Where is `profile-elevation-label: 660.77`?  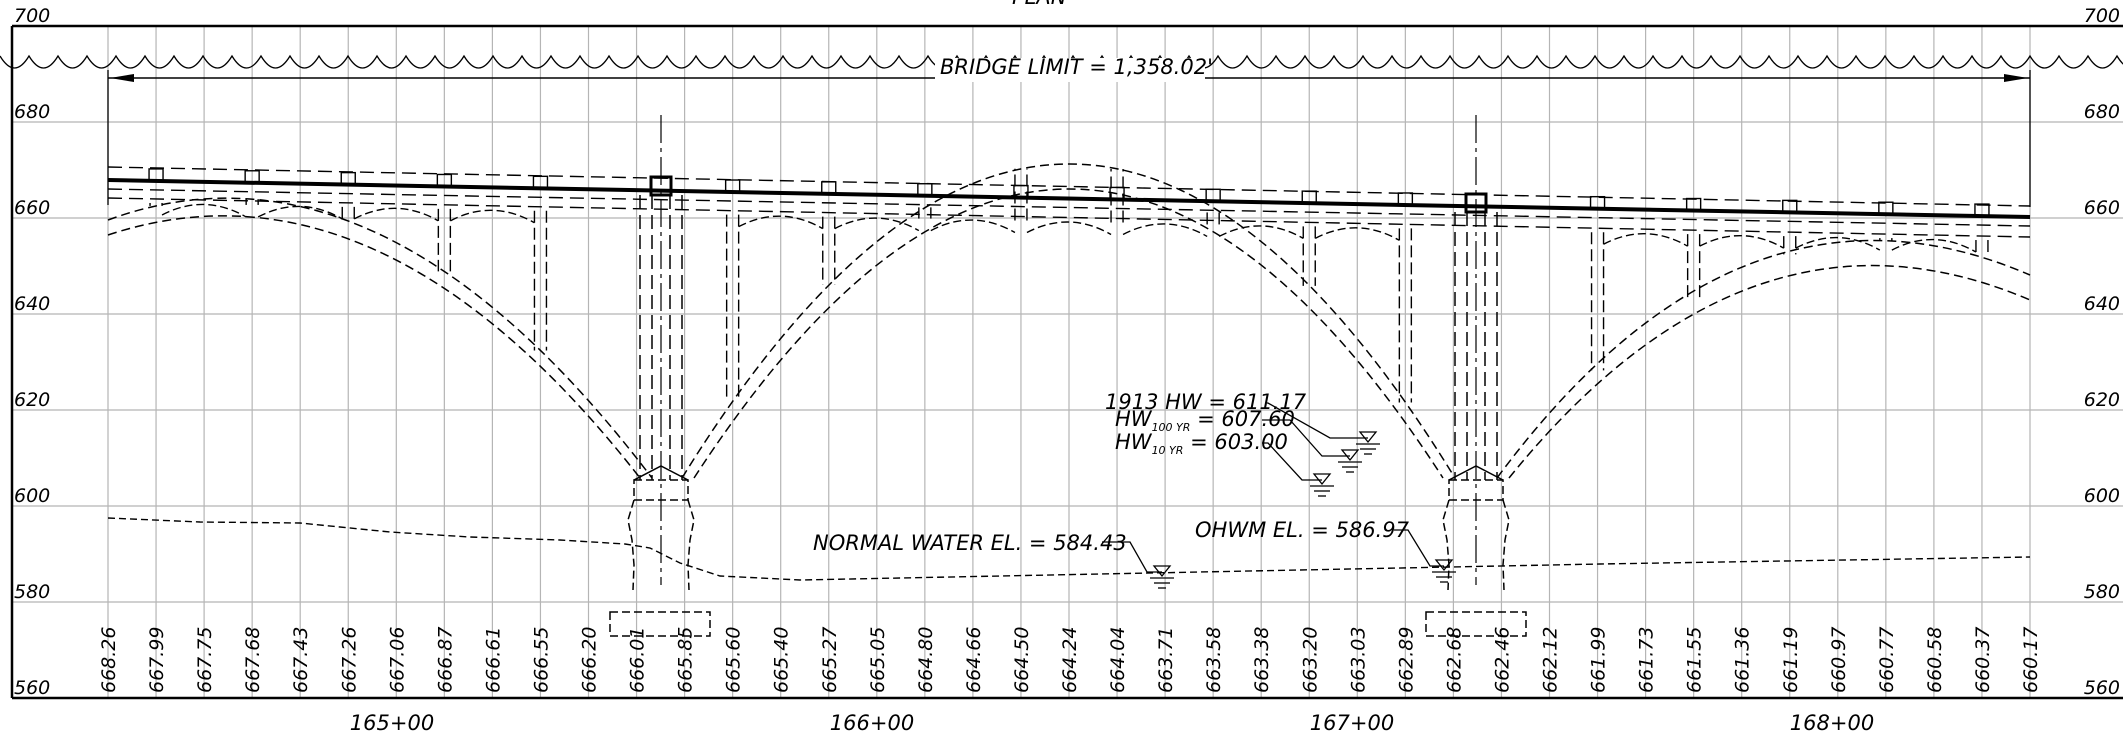 profile-elevation-label: 660.77 is located at coordinates (1887, 660).